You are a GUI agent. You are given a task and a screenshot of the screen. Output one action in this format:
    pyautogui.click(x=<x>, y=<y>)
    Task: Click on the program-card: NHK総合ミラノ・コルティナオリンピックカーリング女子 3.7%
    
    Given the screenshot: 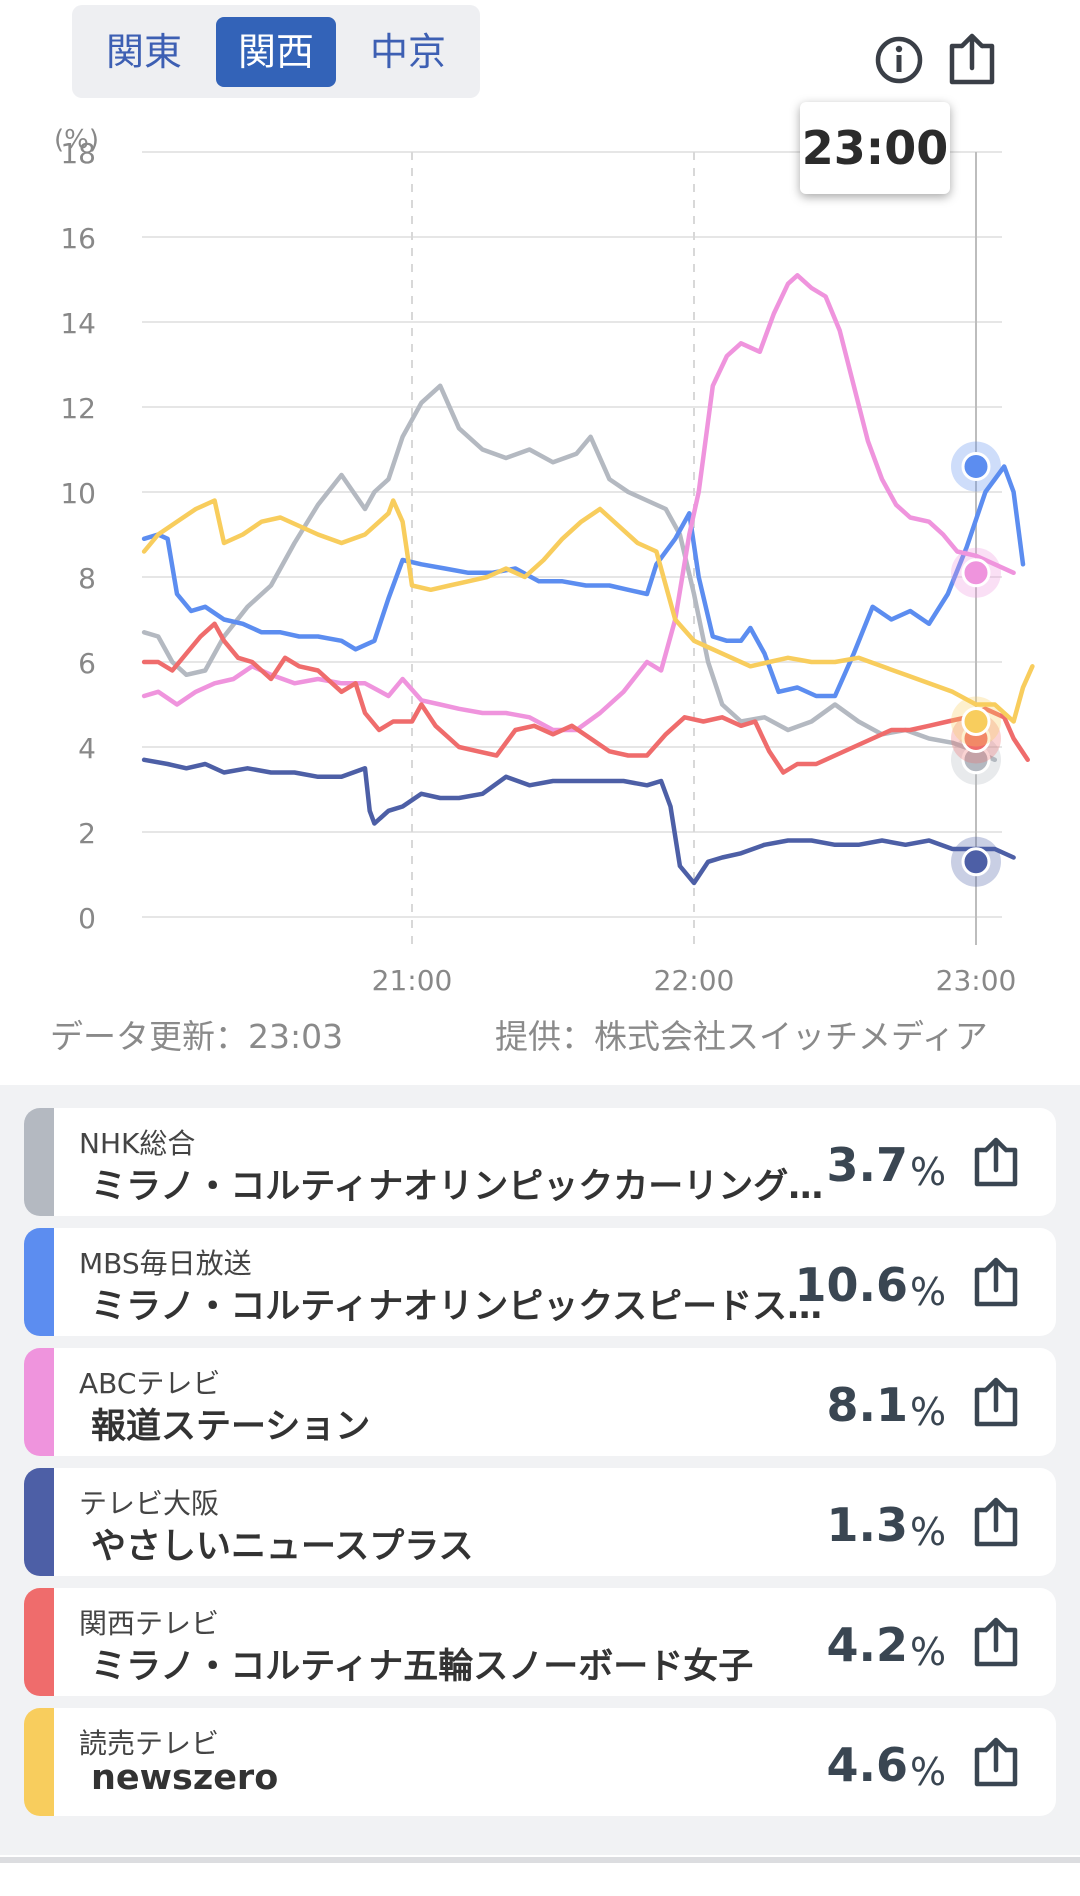 What is the action you would take?
    pyautogui.click(x=540, y=1162)
    